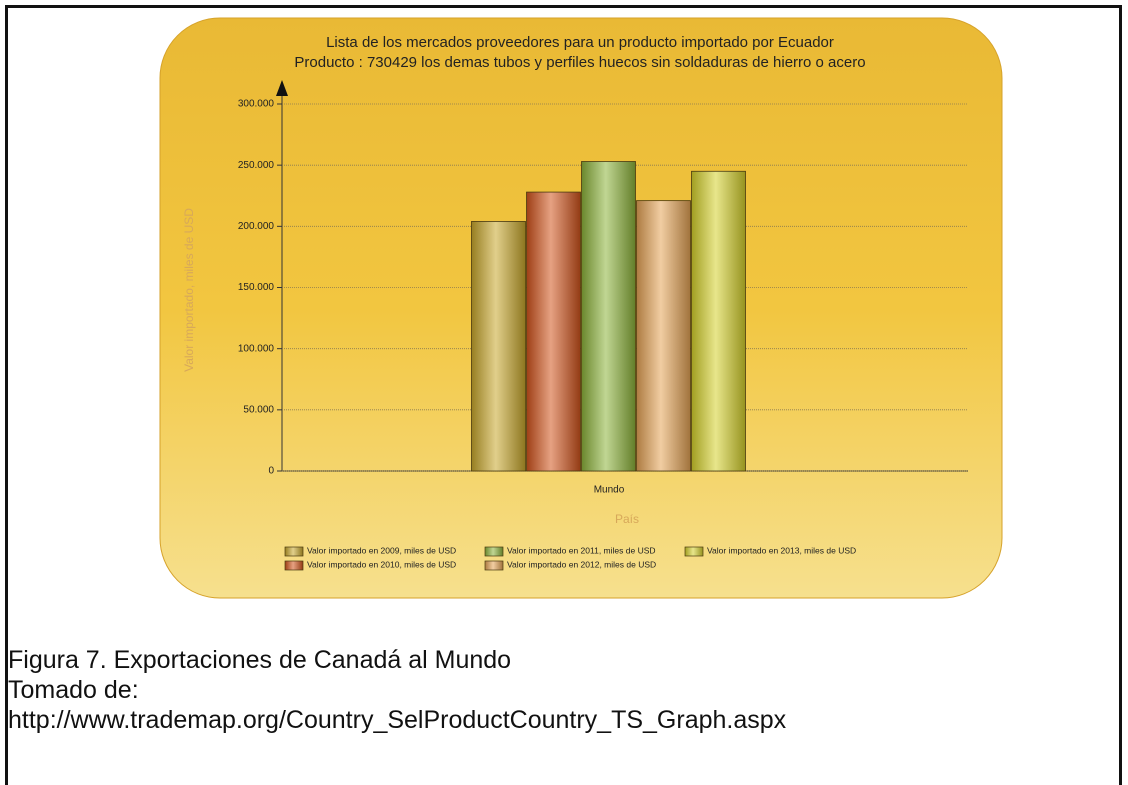 The height and width of the screenshot is (785, 1128). Describe the element at coordinates (781, 550) in the screenshot. I see `legend-label: Valor importado en 2013, miles de USD` at that location.